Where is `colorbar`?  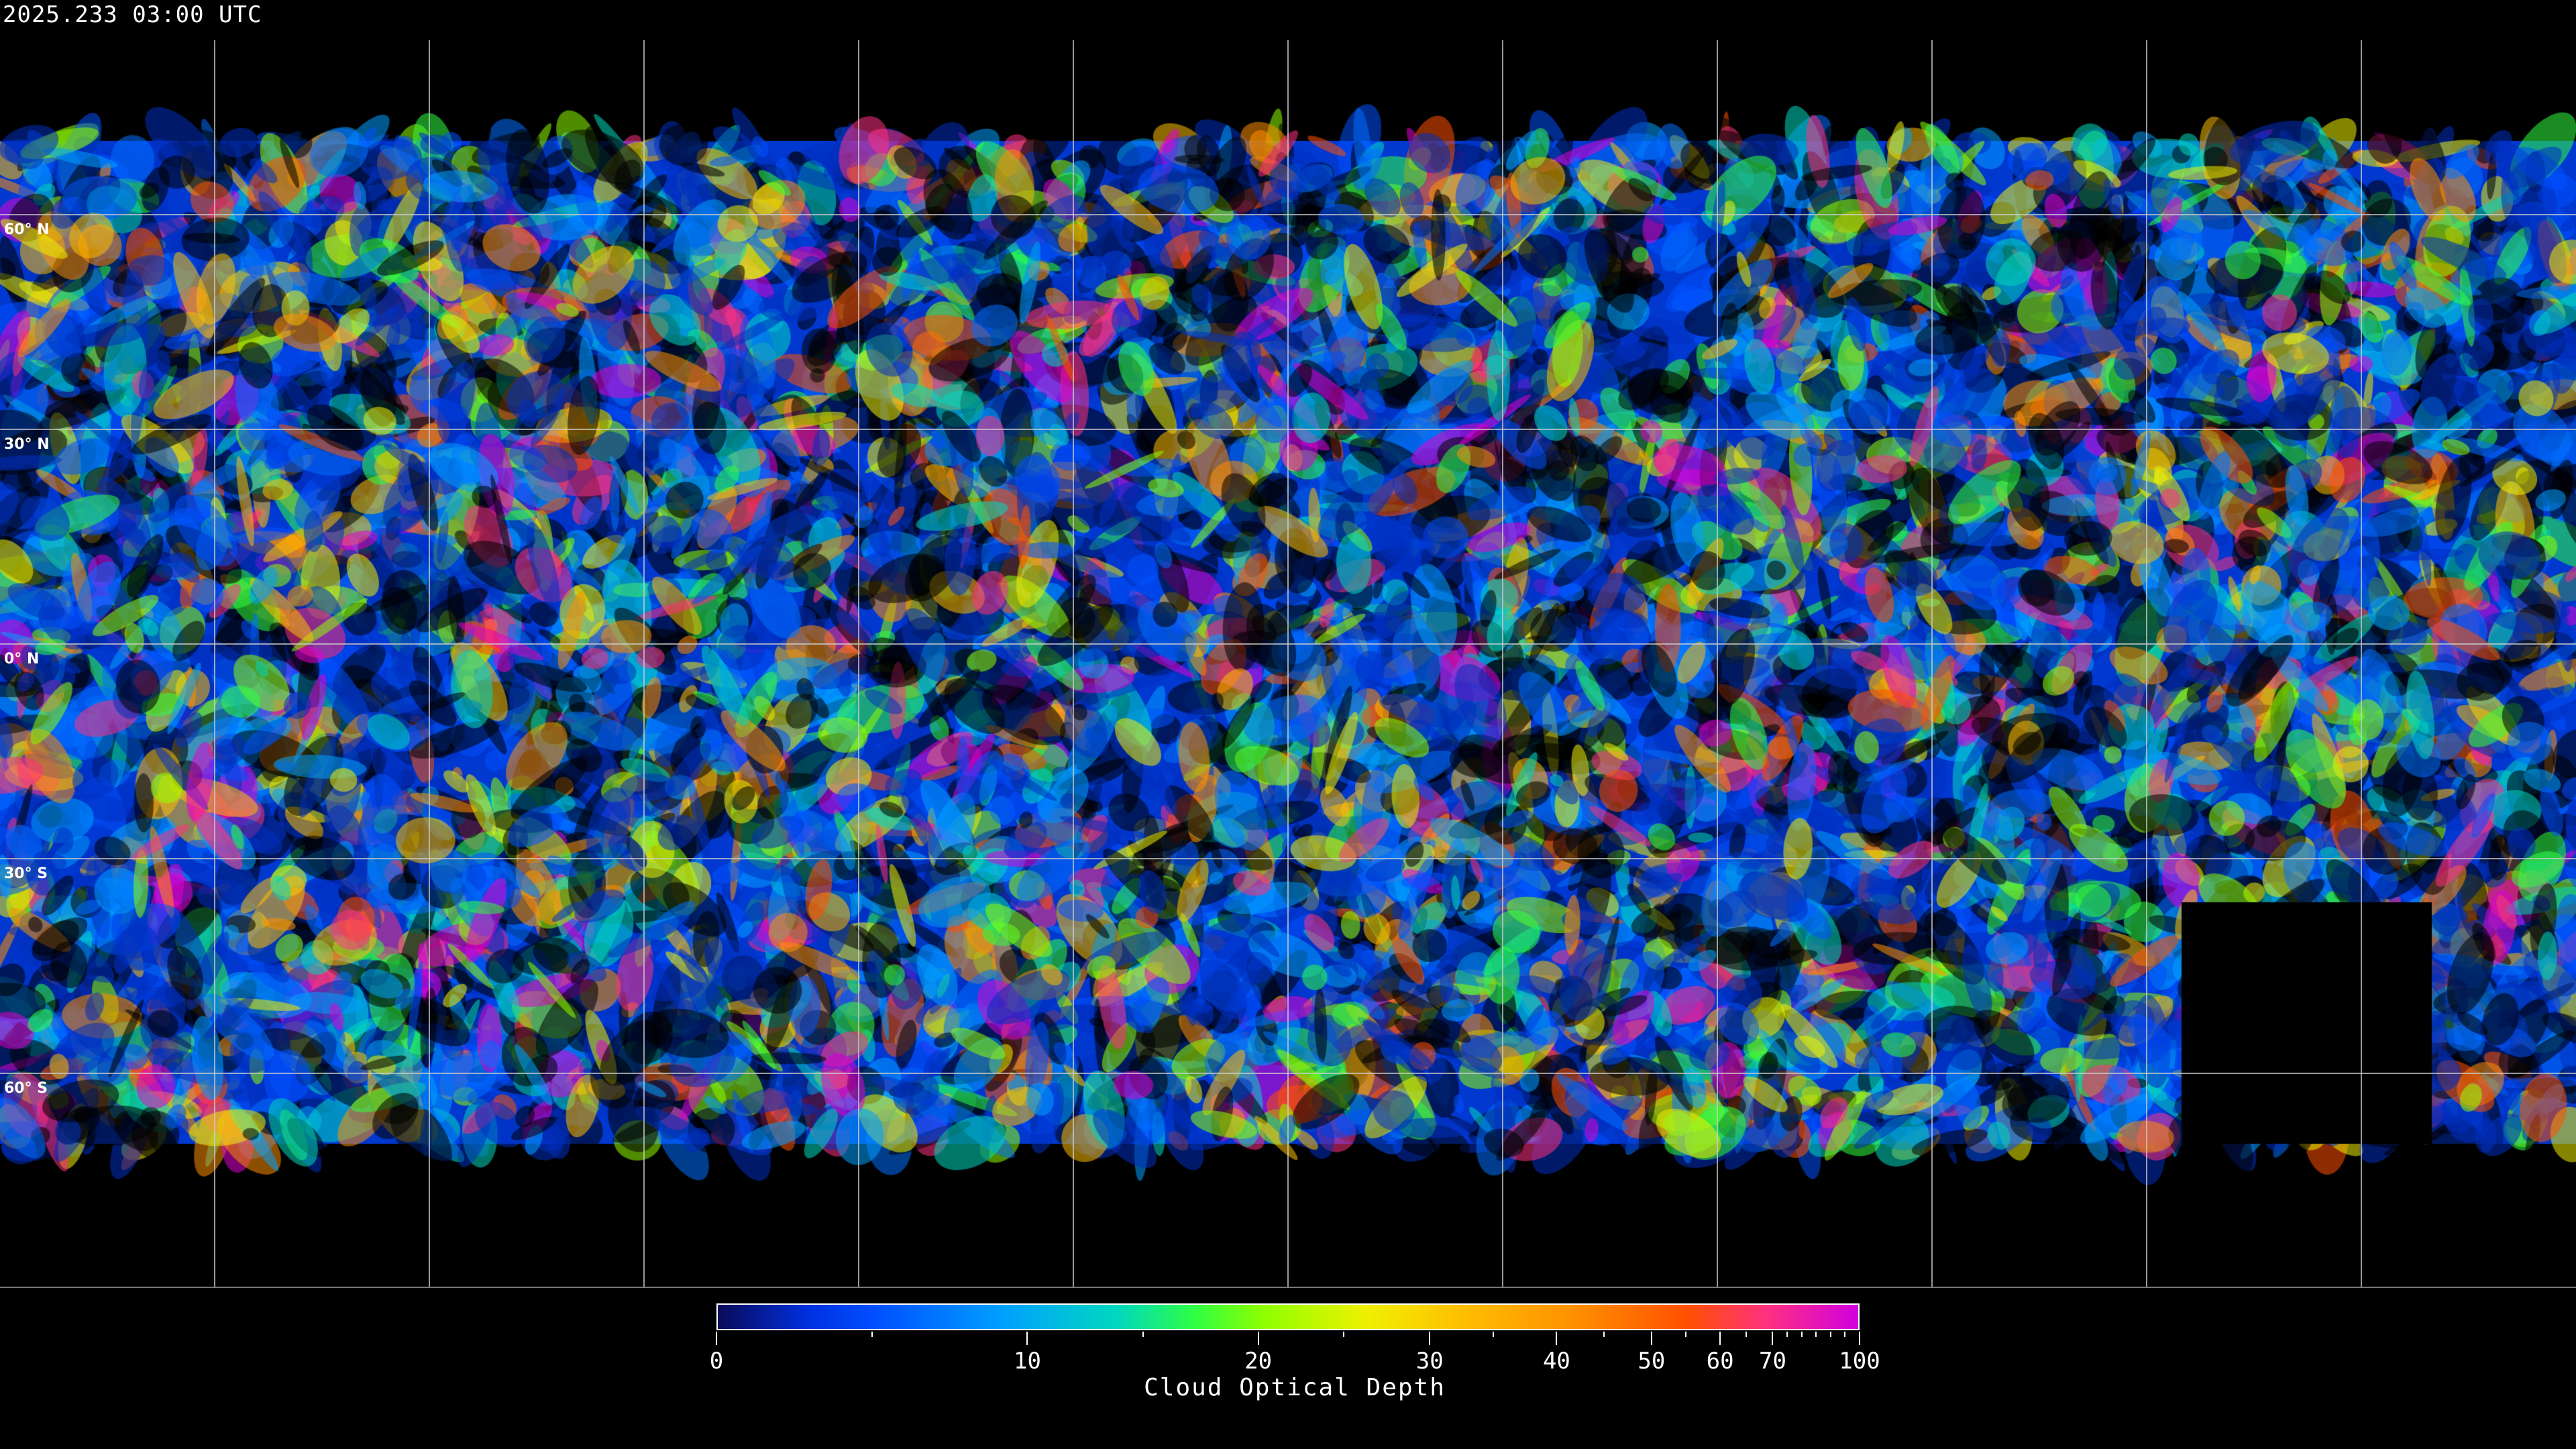 colorbar is located at coordinates (1288, 1316).